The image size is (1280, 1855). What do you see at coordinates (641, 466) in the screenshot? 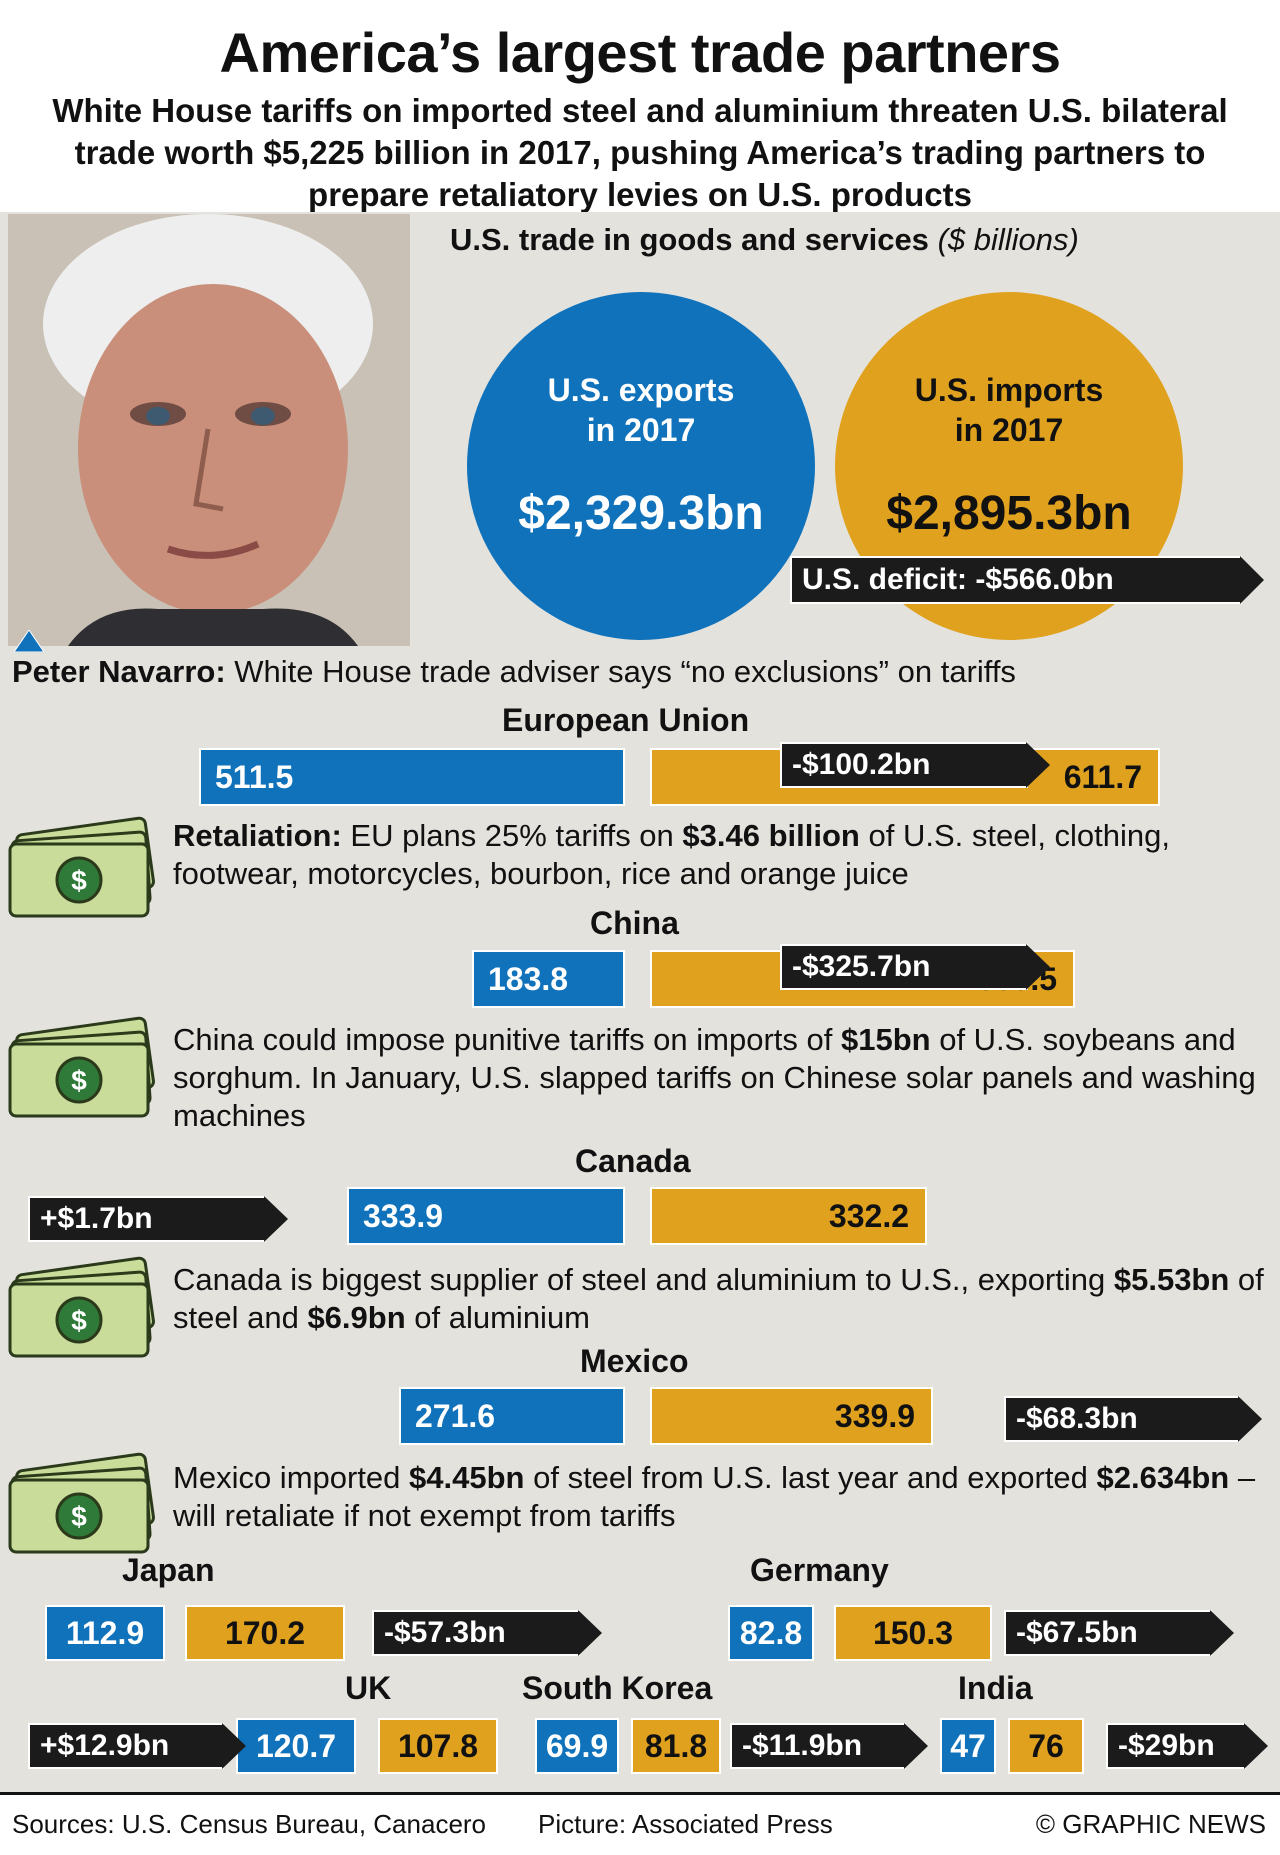
I see `exports-circle: U.S. exports in 2017 $2,329.3bn` at bounding box center [641, 466].